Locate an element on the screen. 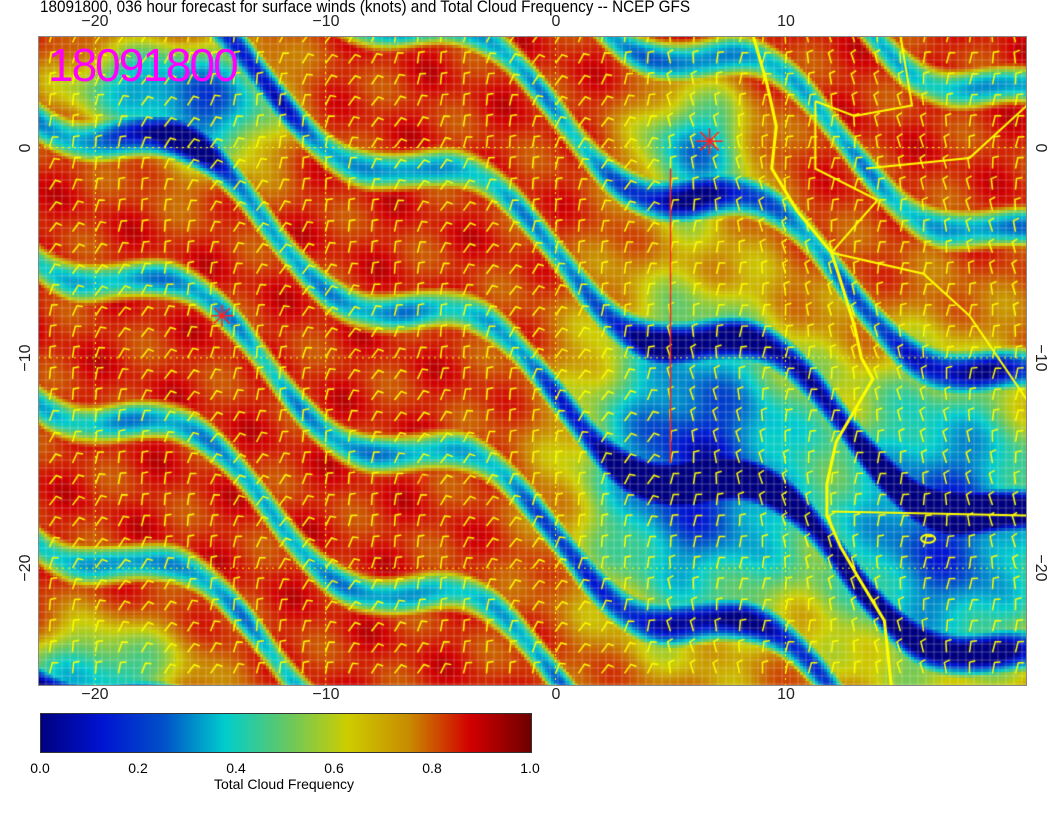 The height and width of the screenshot is (816, 1056). colorbar-tick: 0.0 is located at coordinates (40, 768).